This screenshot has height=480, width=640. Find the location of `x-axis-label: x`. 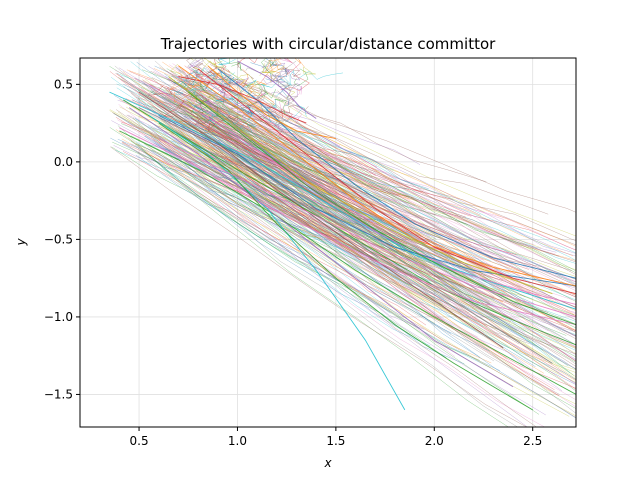

x-axis-label: x is located at coordinates (327, 463).